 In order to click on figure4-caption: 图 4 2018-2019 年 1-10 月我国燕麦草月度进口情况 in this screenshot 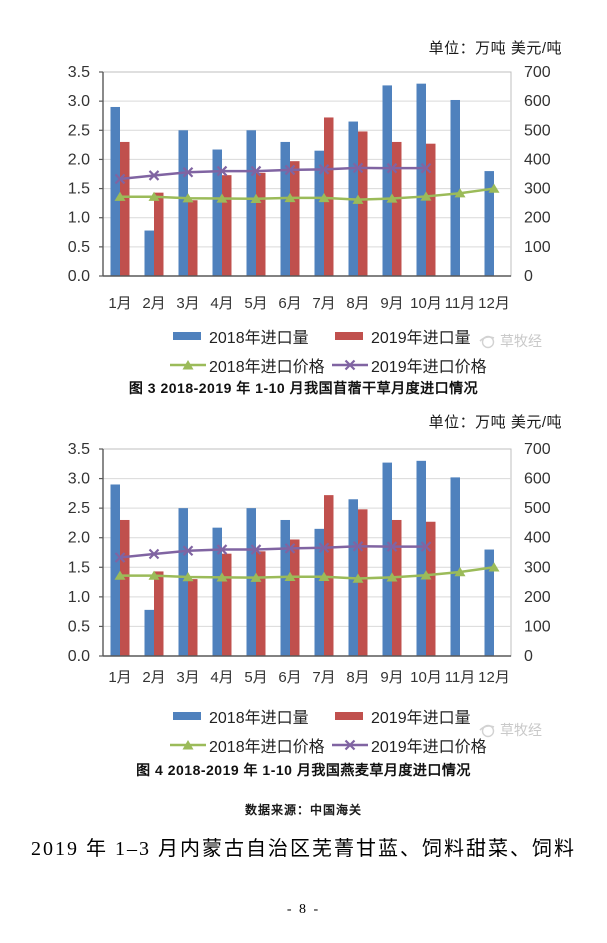, I will do `click(303, 770)`.